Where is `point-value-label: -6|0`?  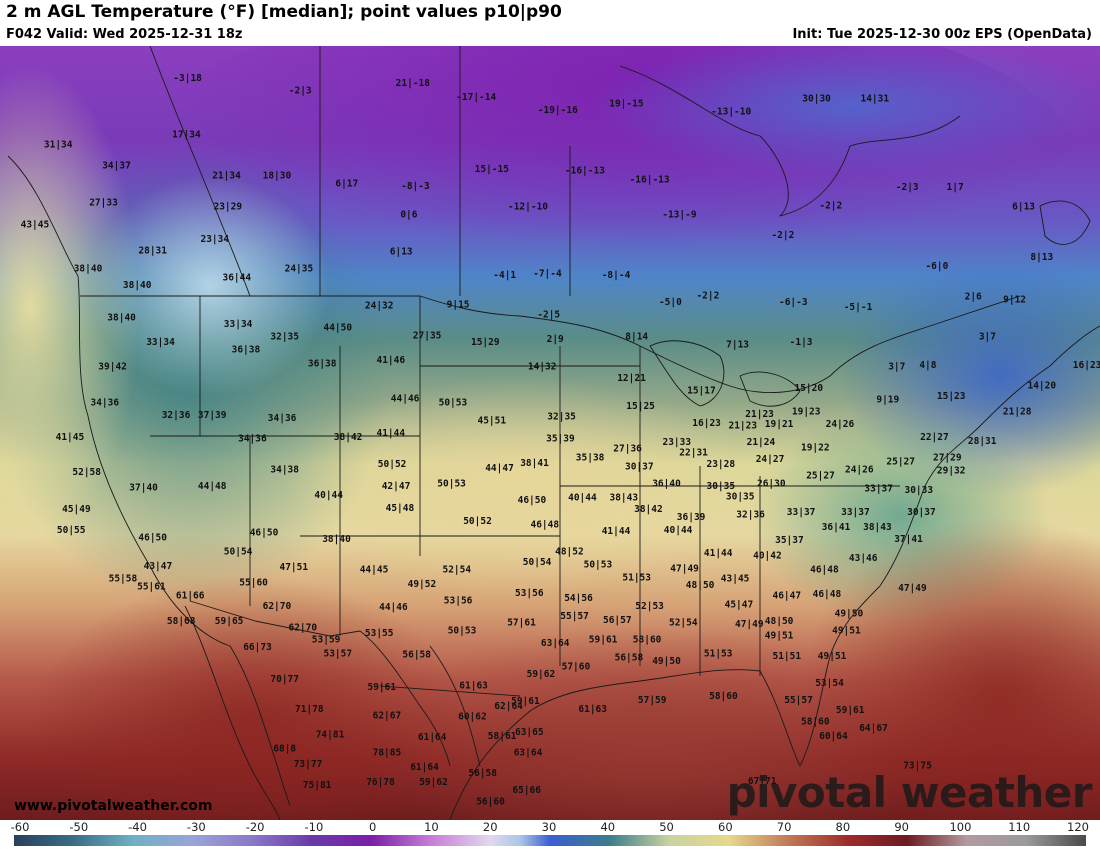 point-value-label: -6|0 is located at coordinates (936, 266).